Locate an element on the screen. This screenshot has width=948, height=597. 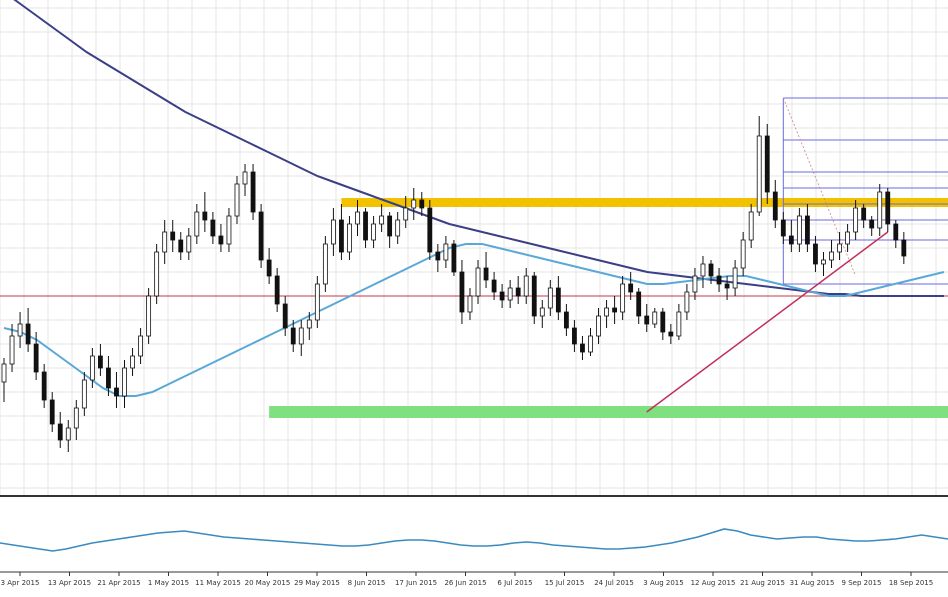
x-tick-label: 11 May 2015 is located at coordinates (218, 583).